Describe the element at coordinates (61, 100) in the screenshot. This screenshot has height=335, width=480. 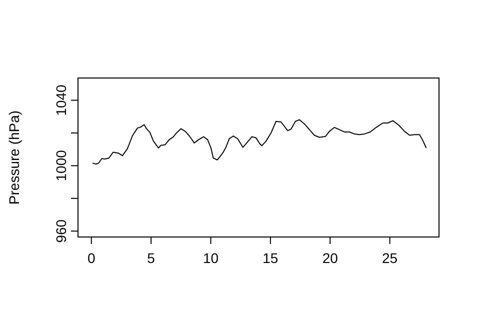
I see `y-tick-label: 1040` at that location.